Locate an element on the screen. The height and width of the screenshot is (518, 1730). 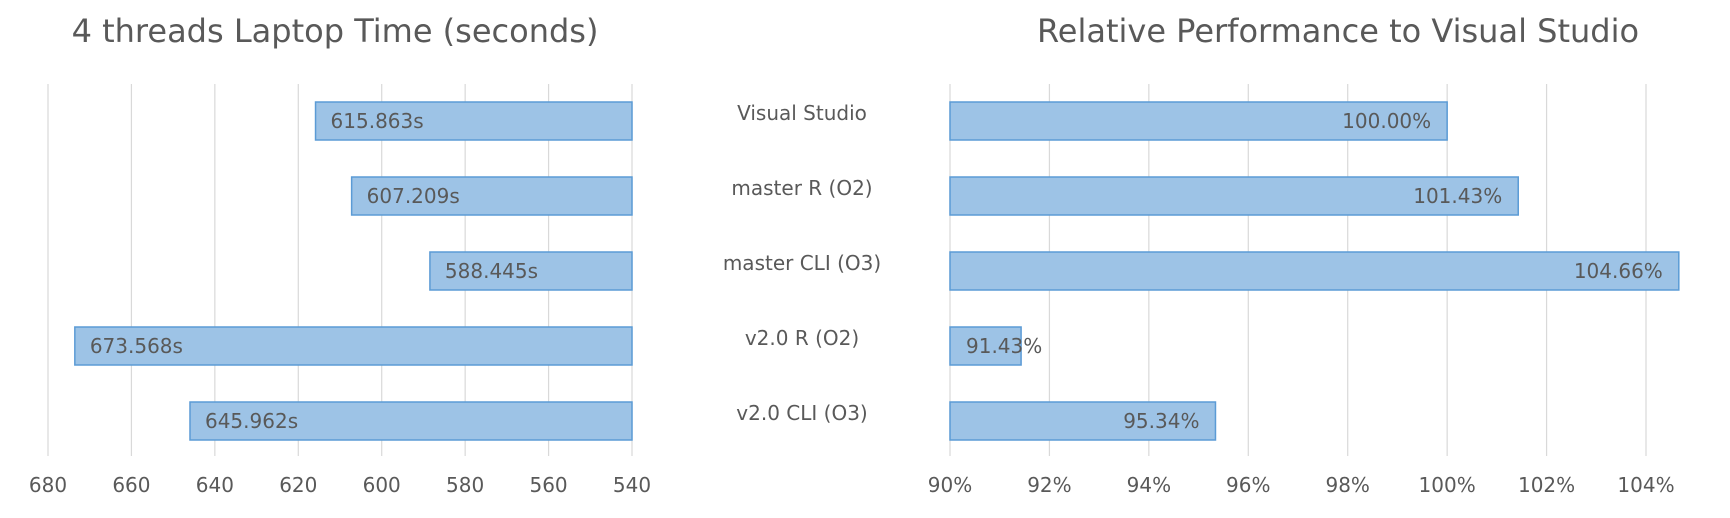
right-x-tick-label: 100% is located at coordinates (1447, 485).